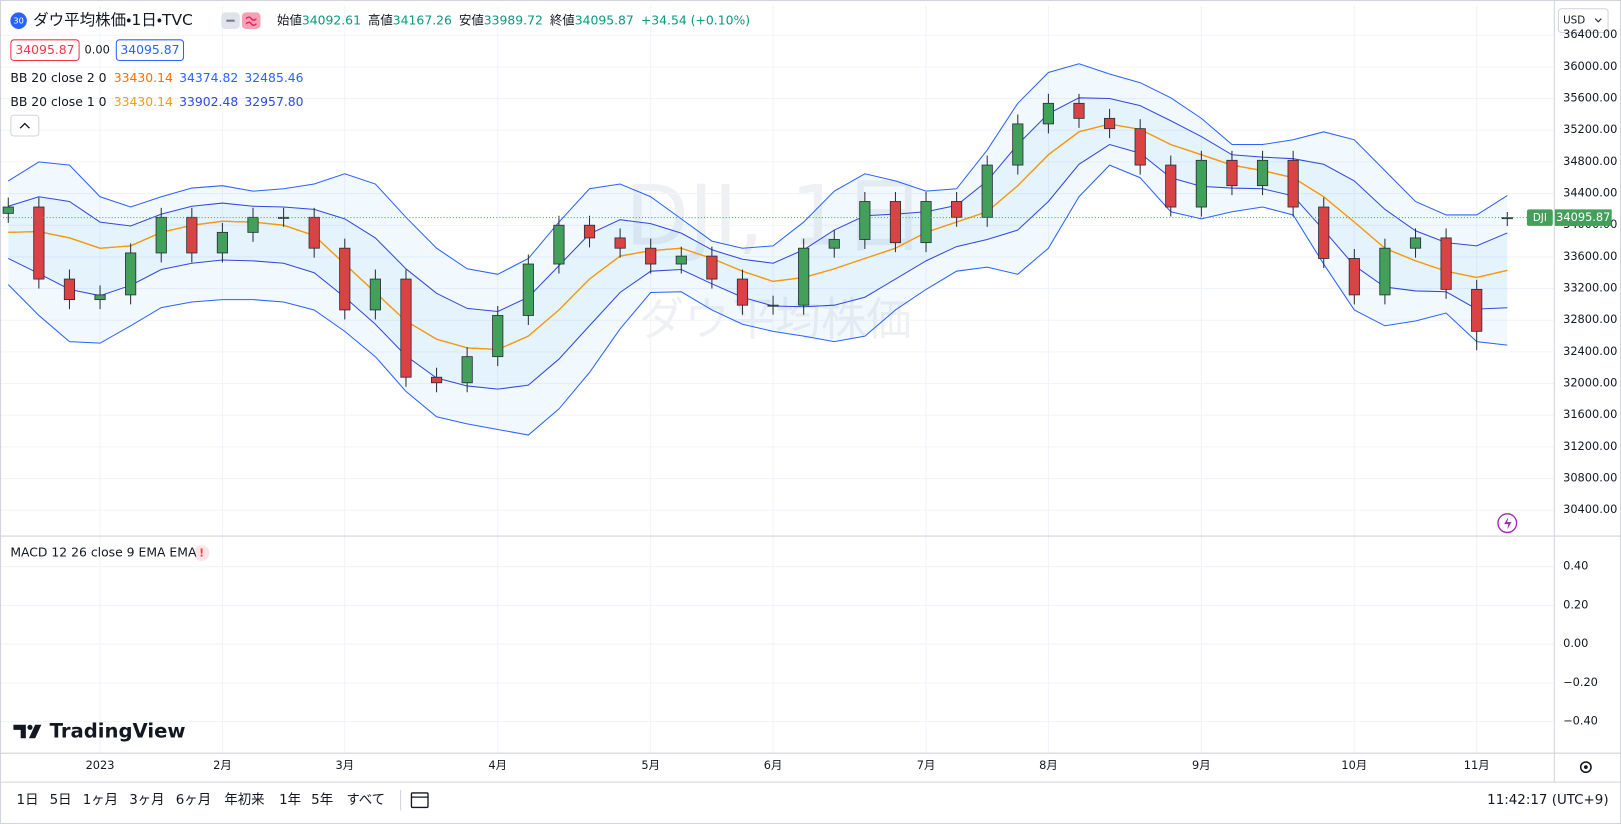 The height and width of the screenshot is (824, 1621). What do you see at coordinates (28, 800) in the screenshot?
I see `range-button: 1日` at bounding box center [28, 800].